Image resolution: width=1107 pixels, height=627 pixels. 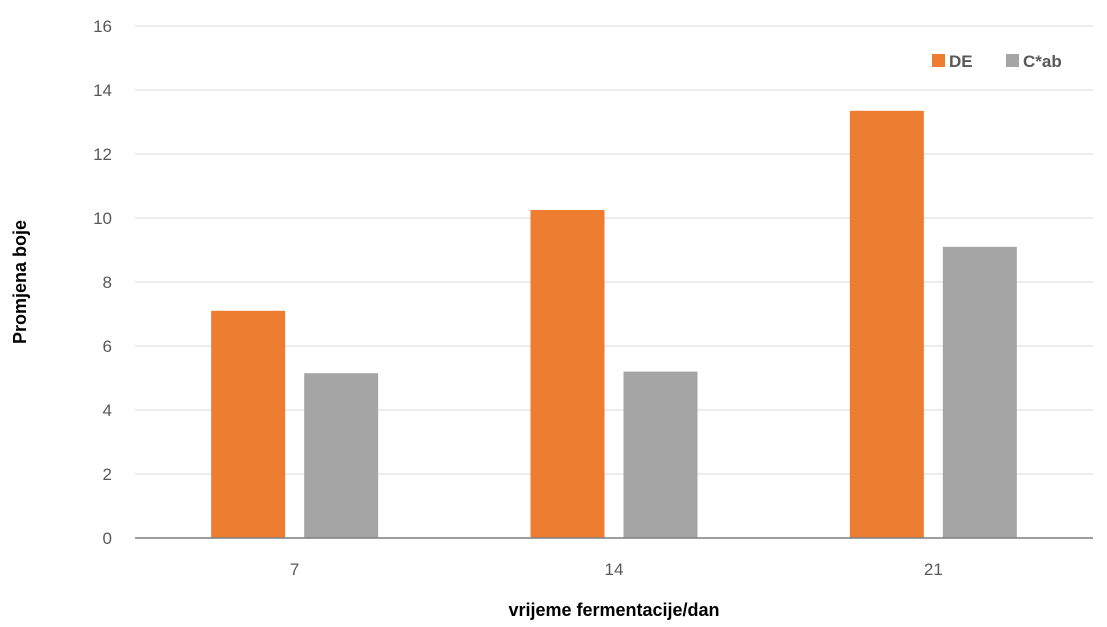 What do you see at coordinates (107, 282) in the screenshot?
I see `y-tick-label: 8` at bounding box center [107, 282].